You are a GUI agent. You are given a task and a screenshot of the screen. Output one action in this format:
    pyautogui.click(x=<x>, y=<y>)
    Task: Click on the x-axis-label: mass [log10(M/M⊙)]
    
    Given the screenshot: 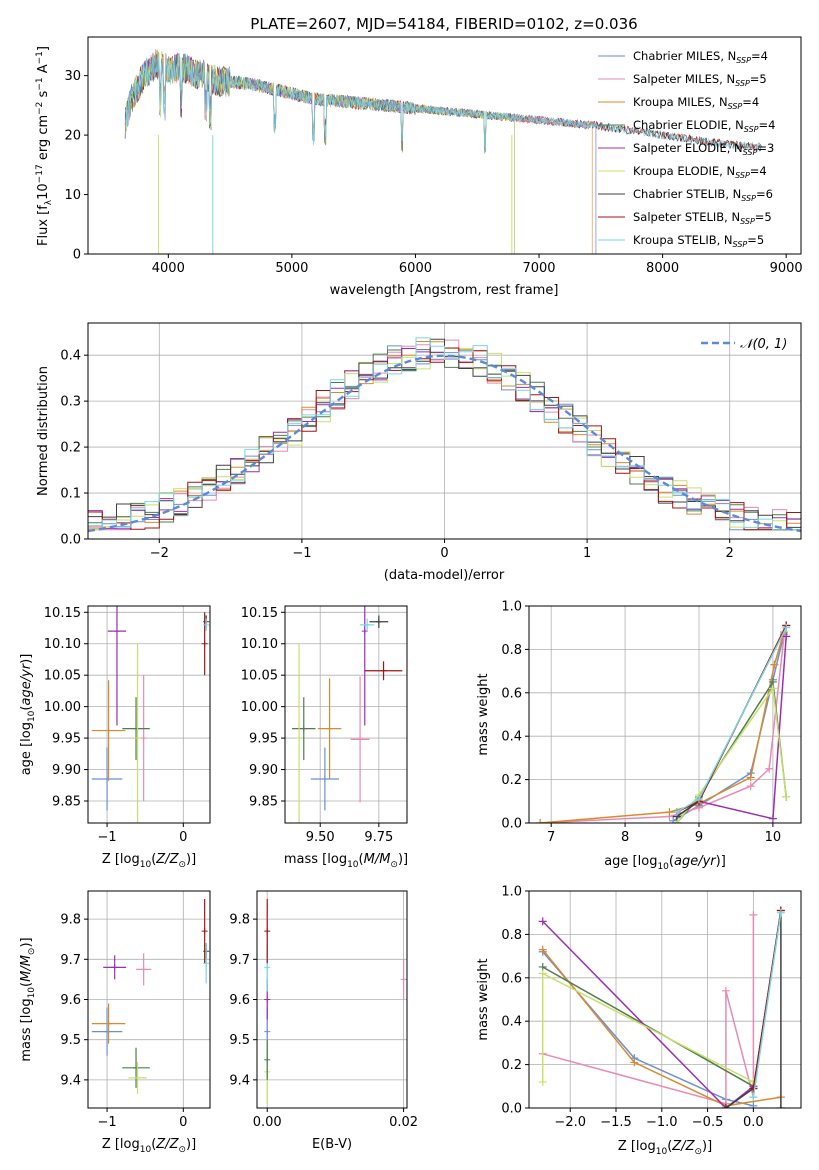 What is the action you would take?
    pyautogui.click(x=346, y=861)
    